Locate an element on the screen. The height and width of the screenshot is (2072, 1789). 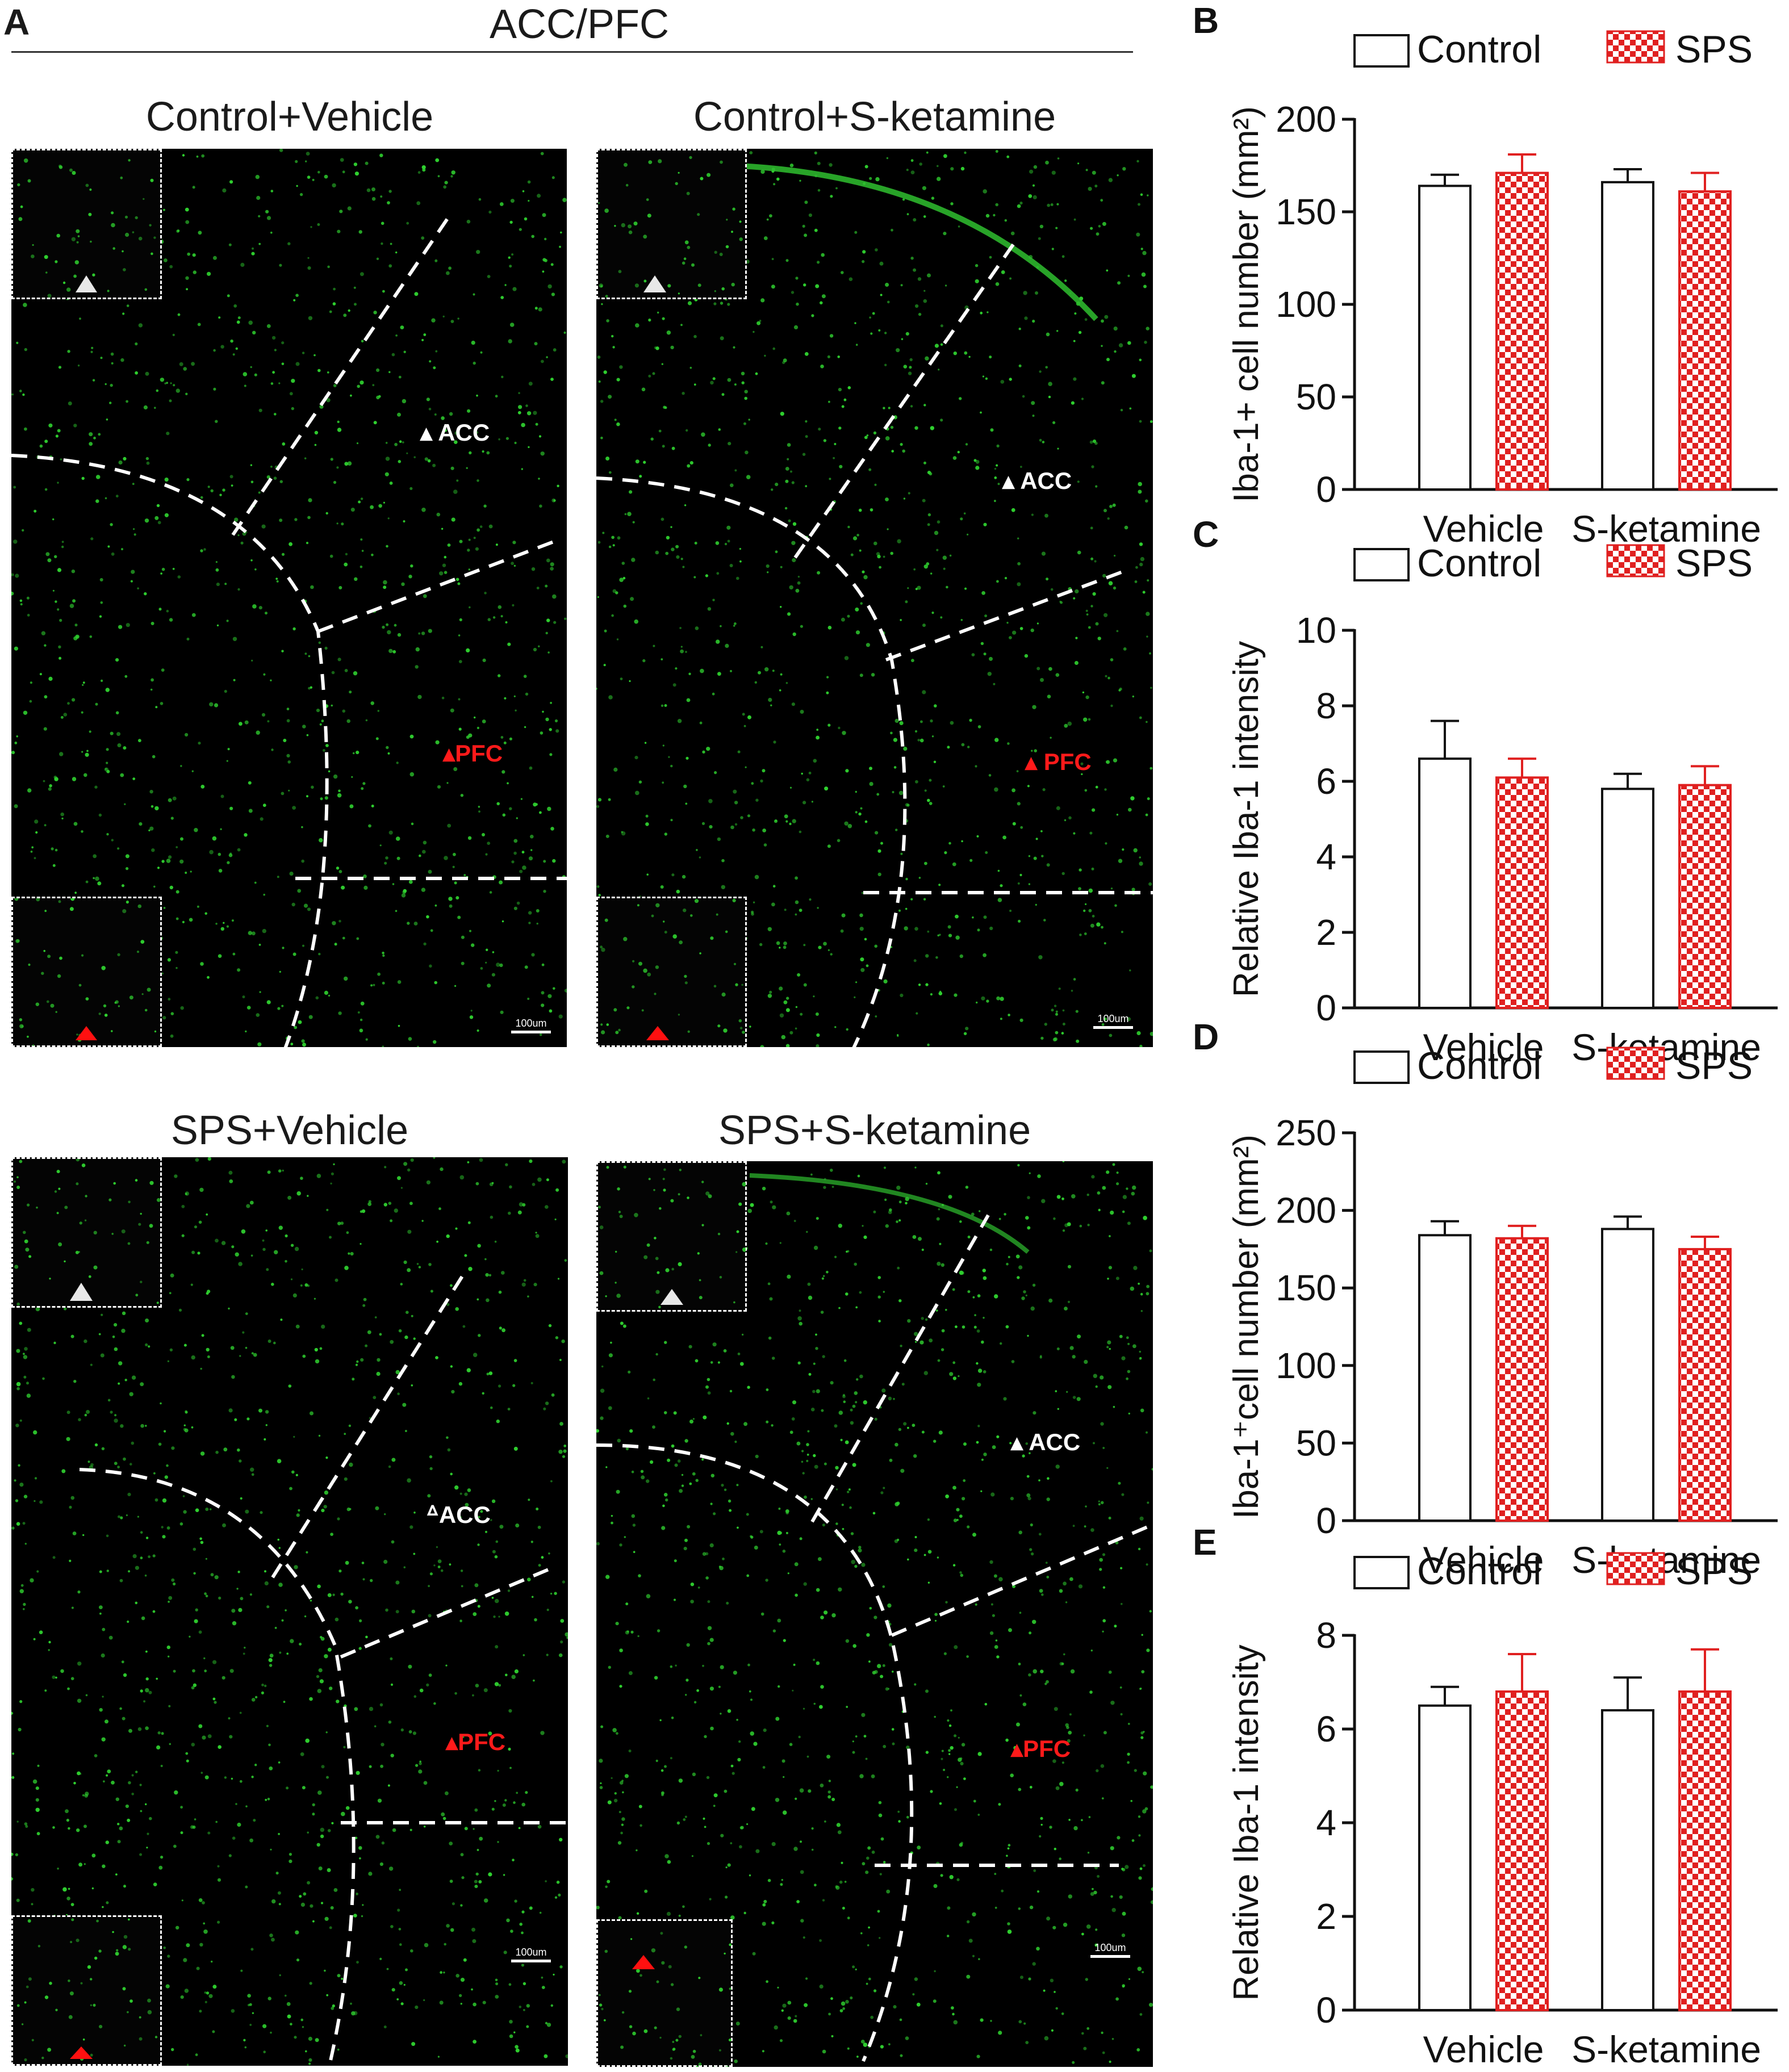
panel-letter-a: A is located at coordinates (16, 22).